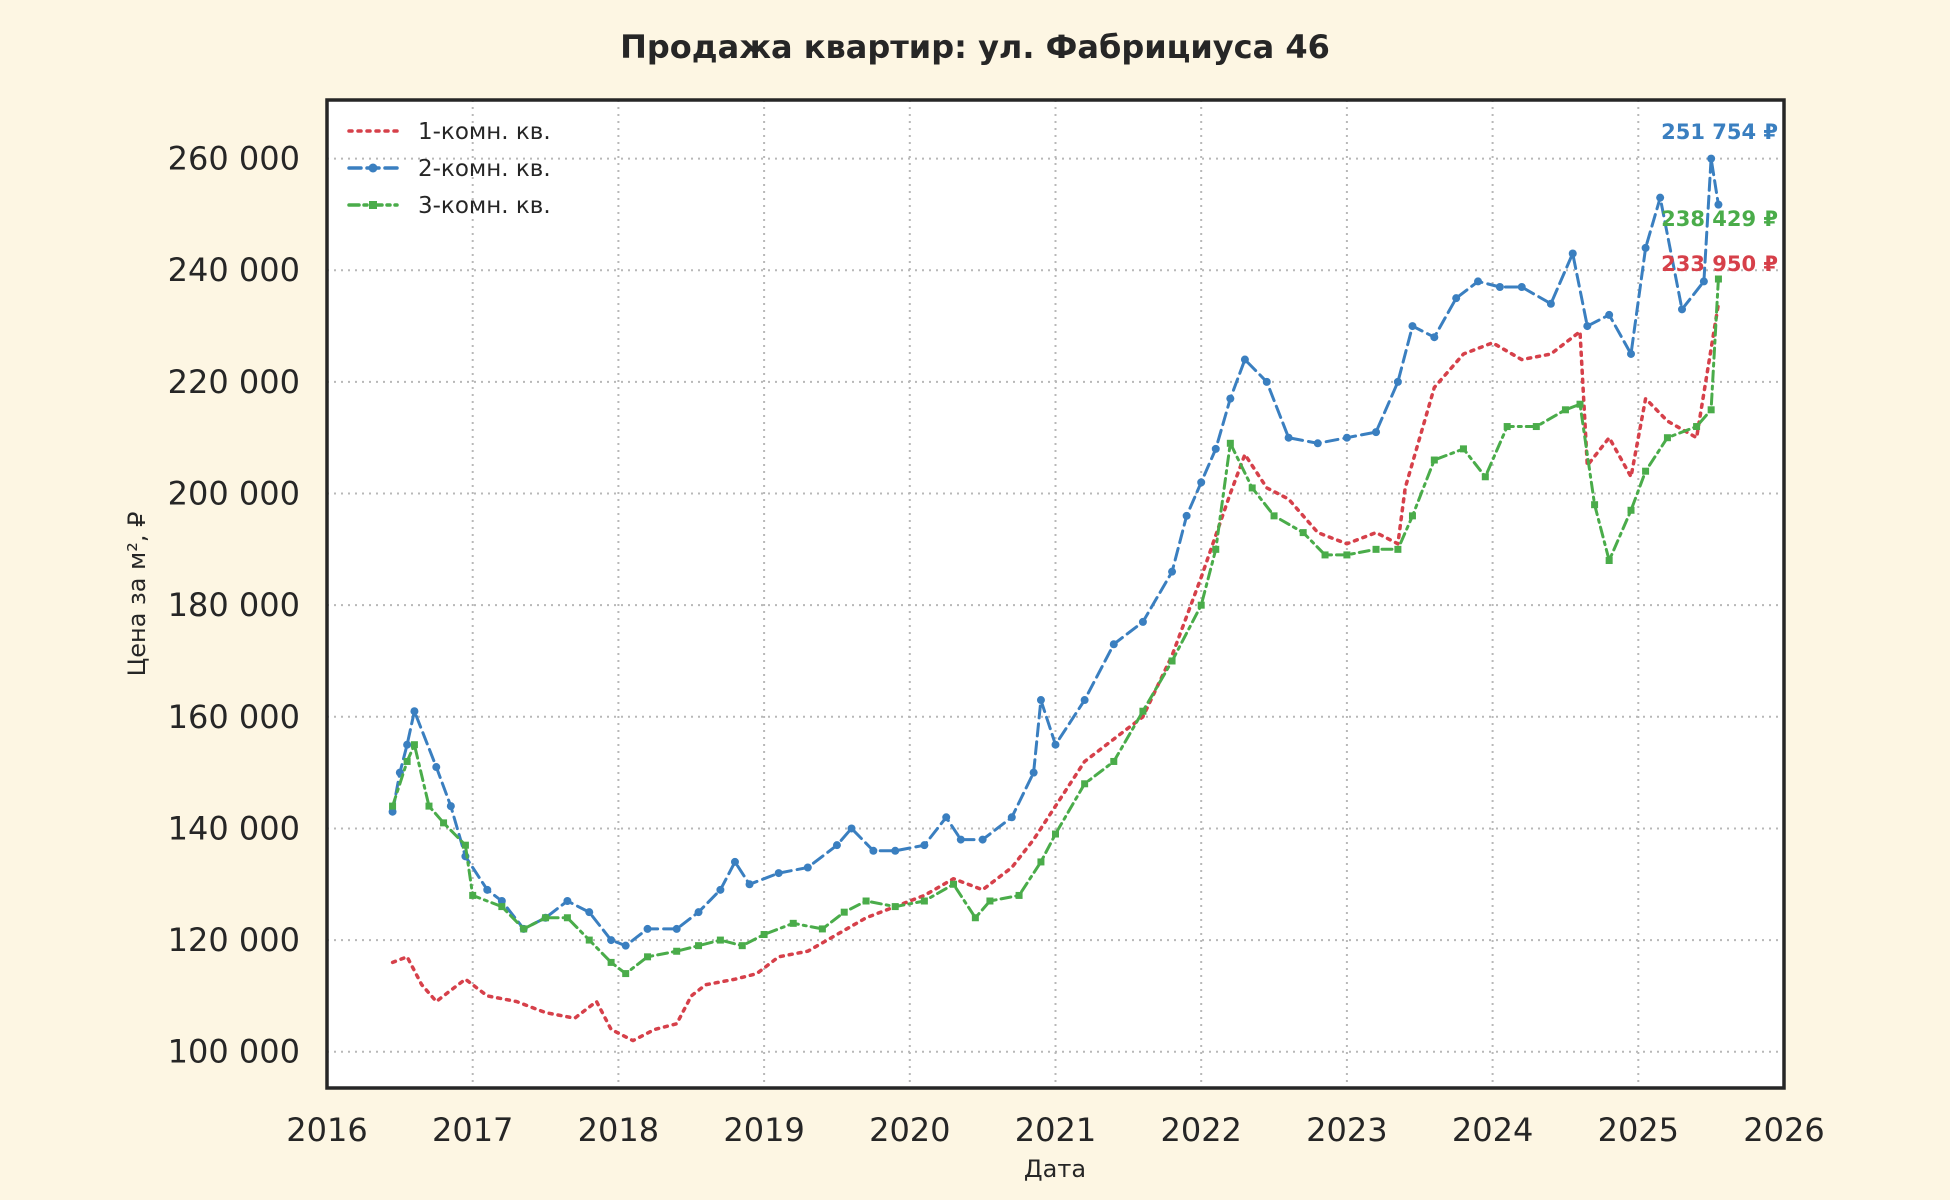 Image resolution: width=1950 pixels, height=1200 pixels. Describe the element at coordinates (1719, 198) in the screenshot. I see `end-labels: 233 950 ₽ 251 754 ₽ 238 429 ₽` at that location.